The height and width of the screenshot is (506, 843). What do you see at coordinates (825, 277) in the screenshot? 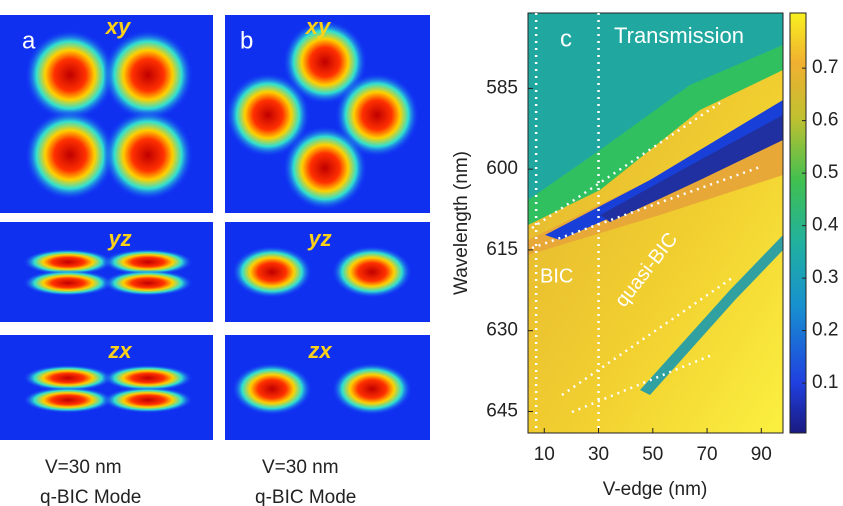
I see `colorbar-tick-label: 0.3` at bounding box center [825, 277].